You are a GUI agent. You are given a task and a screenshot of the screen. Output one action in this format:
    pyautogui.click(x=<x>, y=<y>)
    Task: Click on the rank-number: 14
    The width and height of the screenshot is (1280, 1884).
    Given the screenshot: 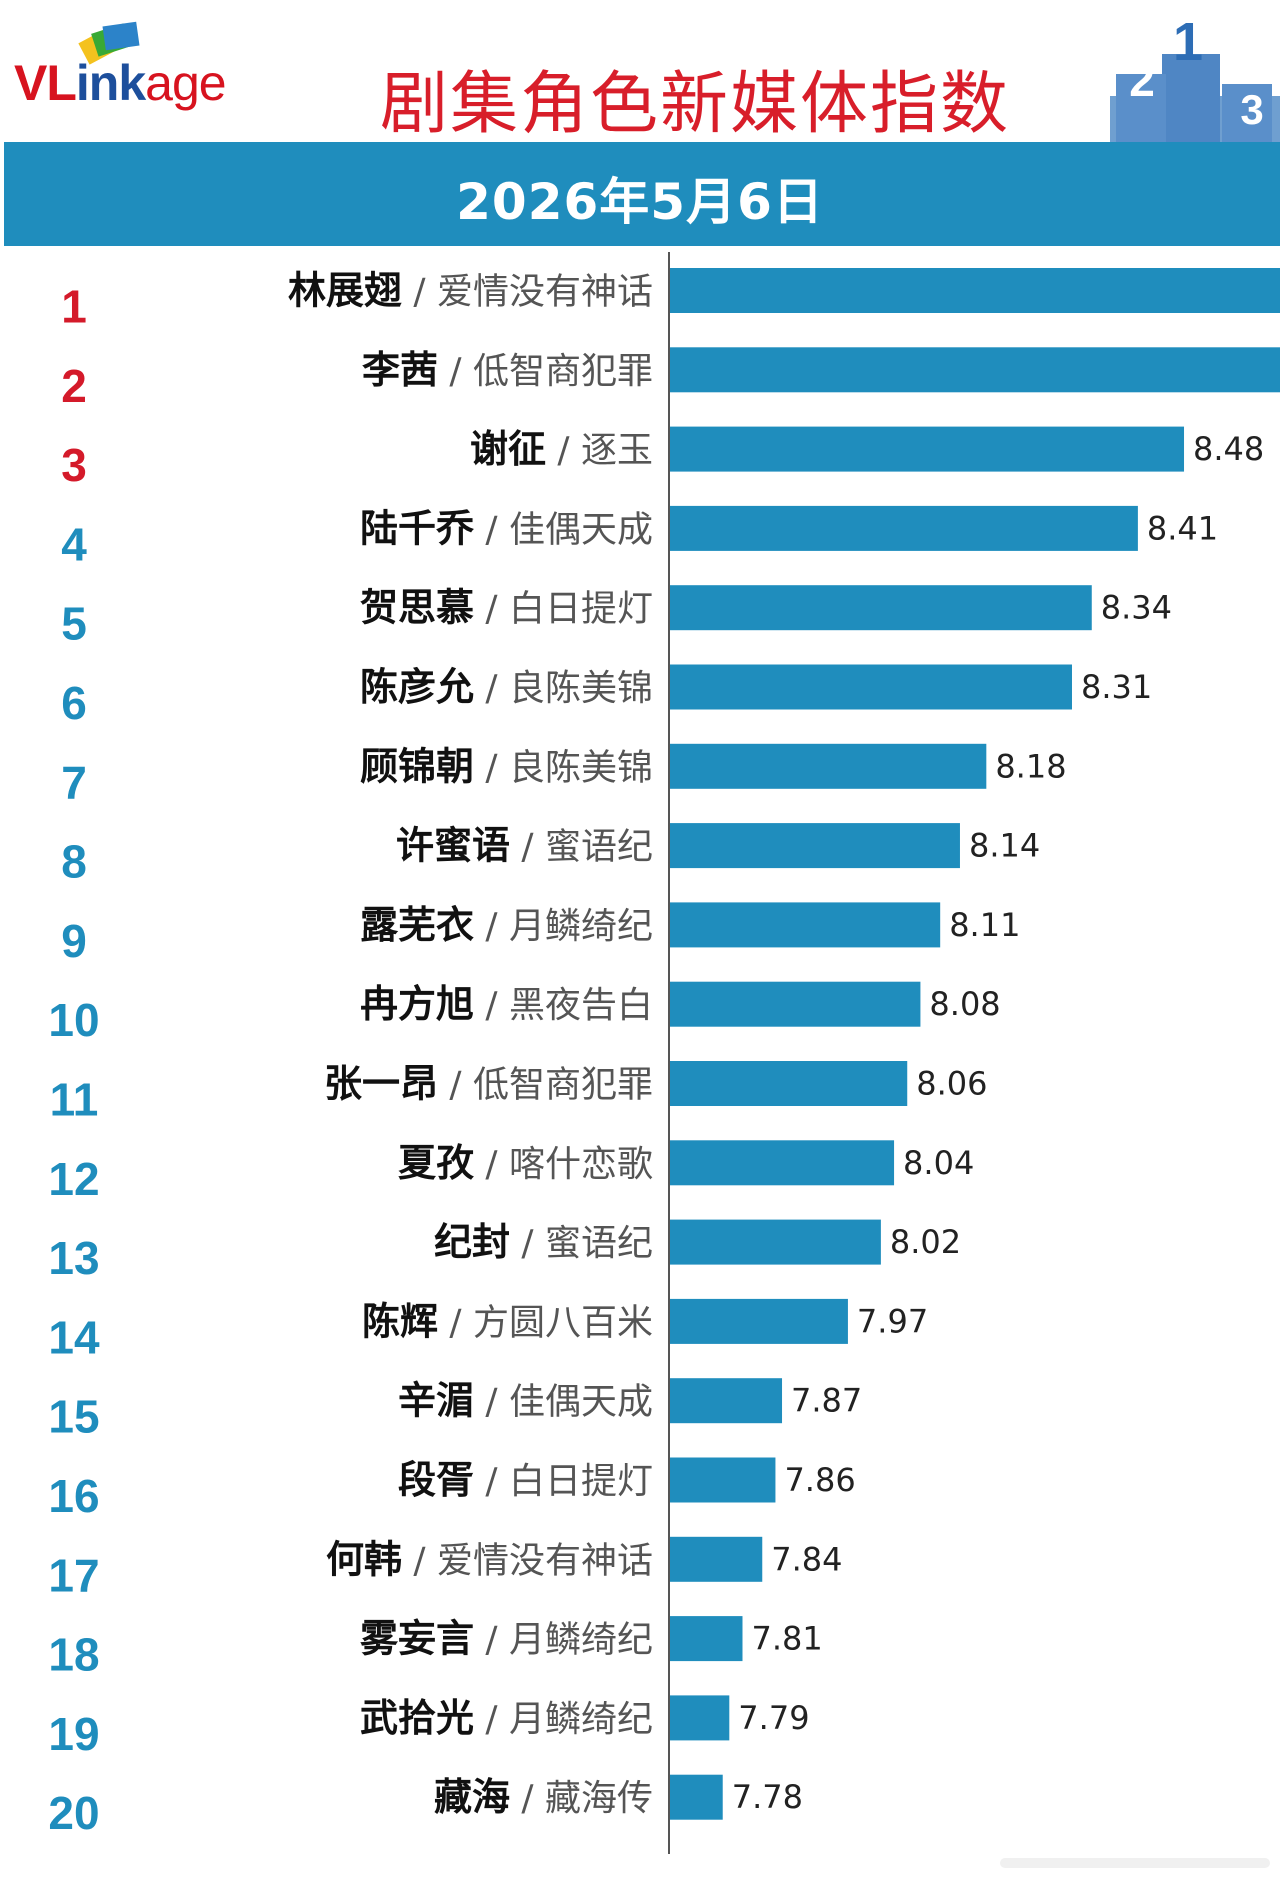 What is the action you would take?
    pyautogui.click(x=74, y=1337)
    